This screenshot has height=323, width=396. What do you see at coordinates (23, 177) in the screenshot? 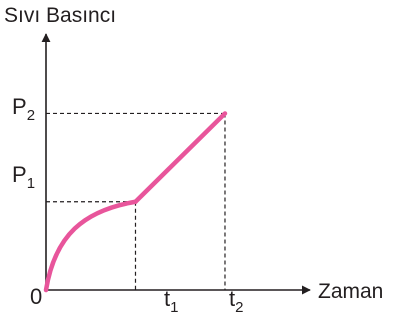
I see `y-tick-label-p1: P1` at bounding box center [23, 177].